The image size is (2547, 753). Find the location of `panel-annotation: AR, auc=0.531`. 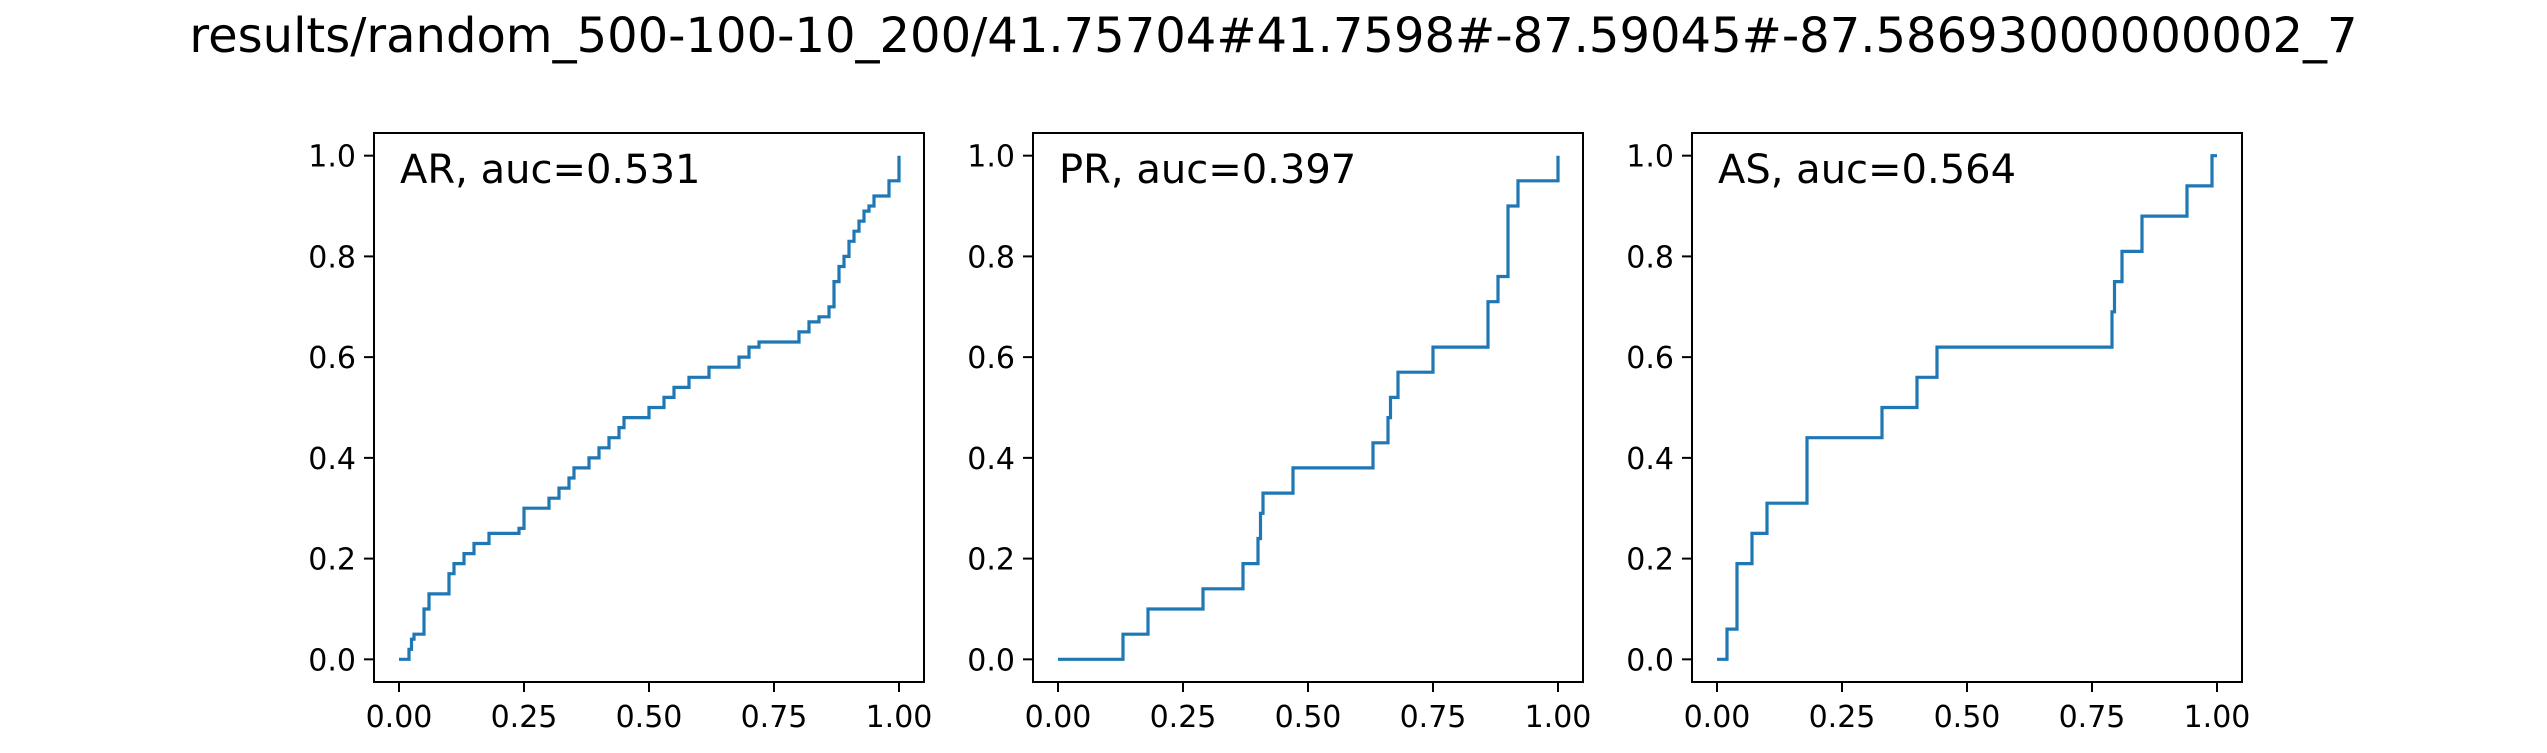

panel-annotation: AR, auc=0.531 is located at coordinates (550, 170).